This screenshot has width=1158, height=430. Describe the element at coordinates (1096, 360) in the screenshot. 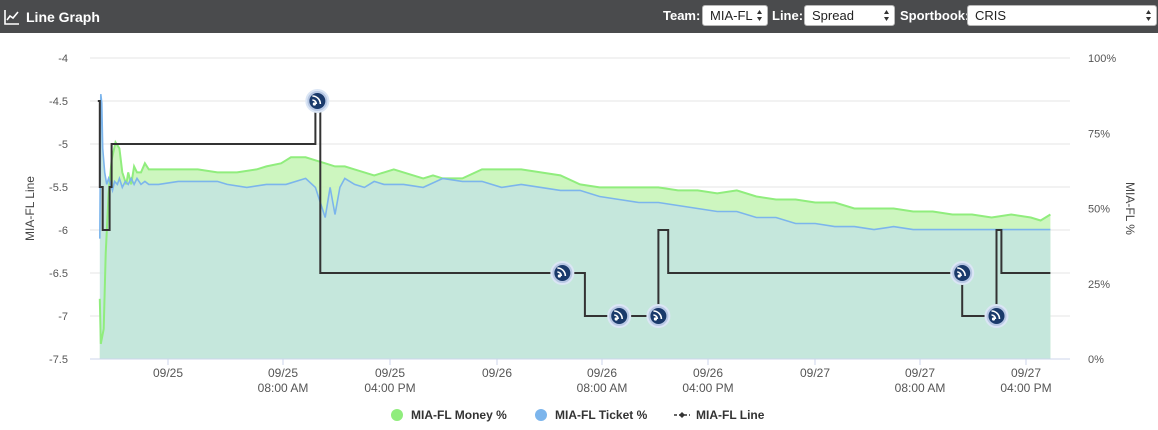

I see `right-tick-label: 0%` at that location.